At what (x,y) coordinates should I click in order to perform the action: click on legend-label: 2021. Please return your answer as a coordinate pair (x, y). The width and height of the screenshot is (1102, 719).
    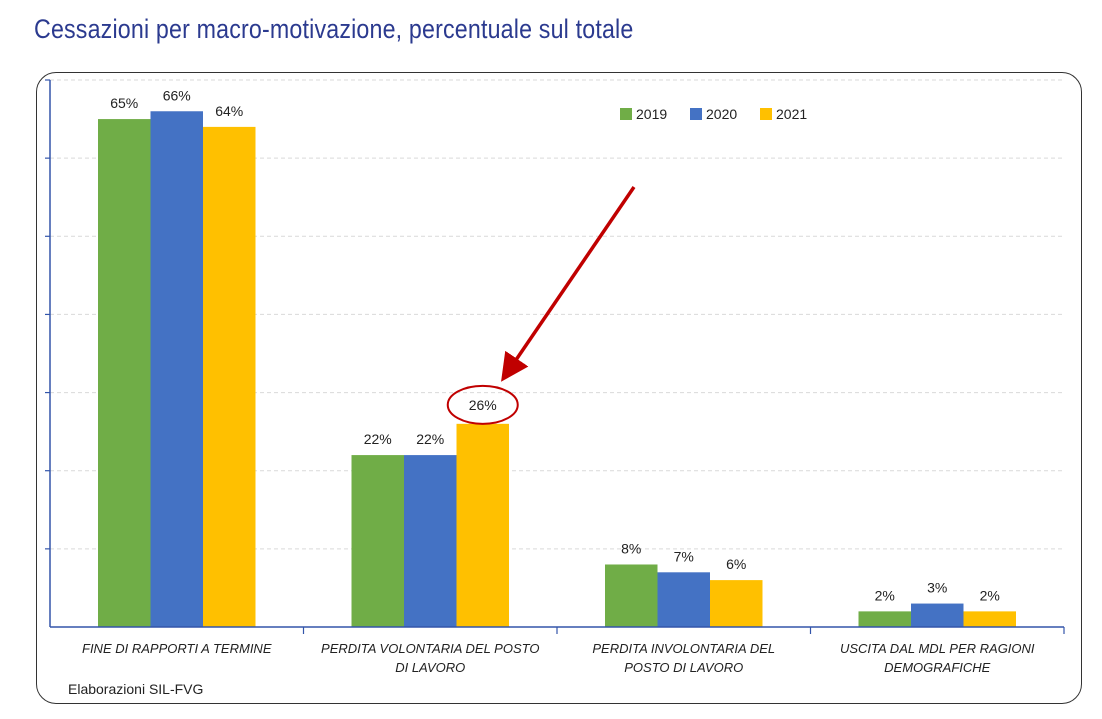
    Looking at the image, I should click on (791, 114).